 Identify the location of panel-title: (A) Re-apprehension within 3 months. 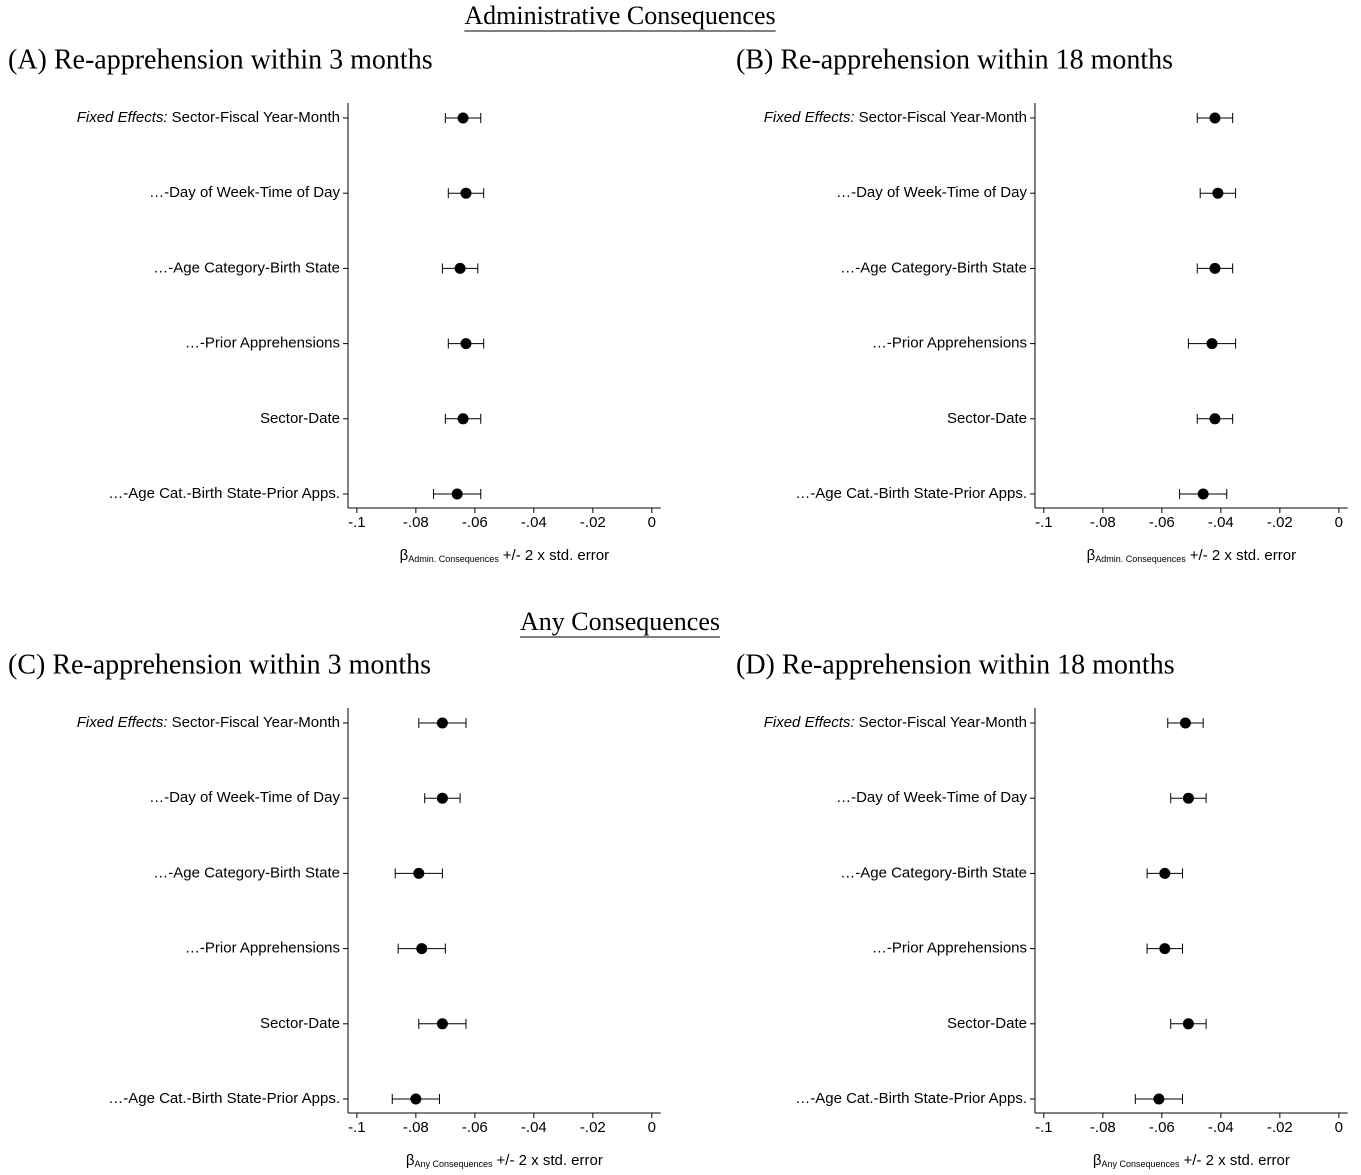
(220, 59).